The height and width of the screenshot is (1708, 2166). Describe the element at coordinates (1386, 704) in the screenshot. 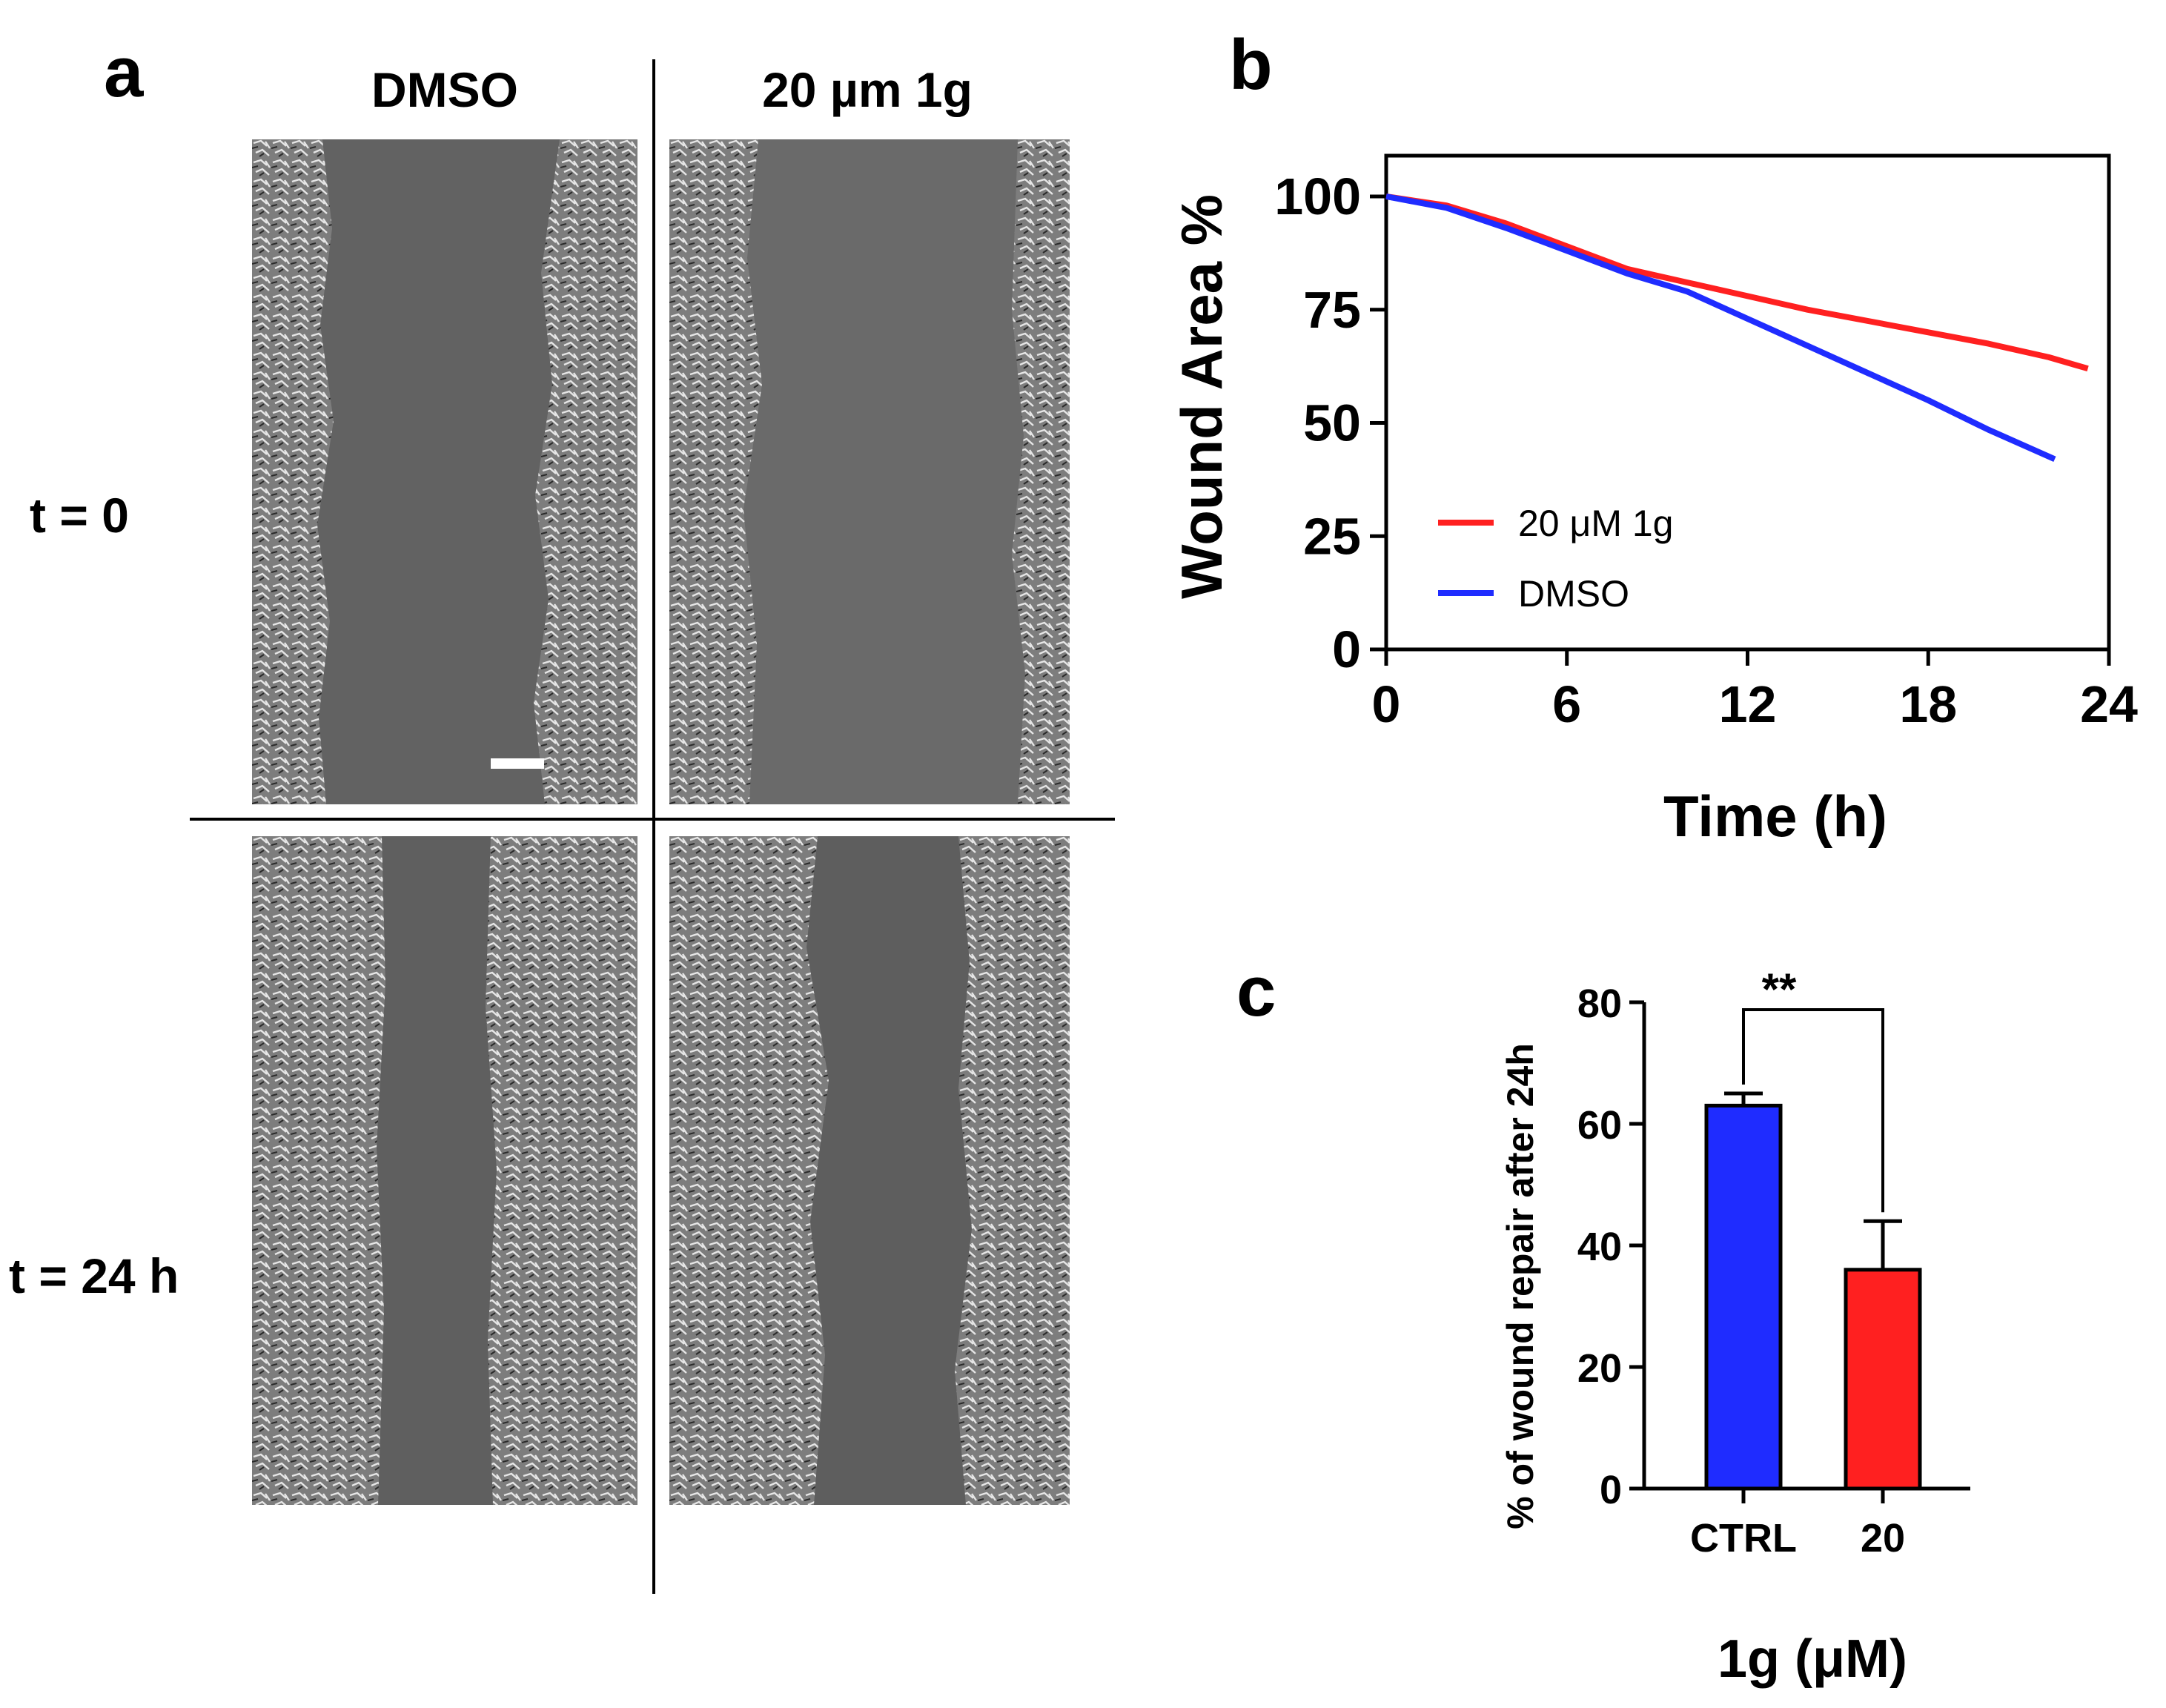

I see `x-tick-label: 0` at that location.